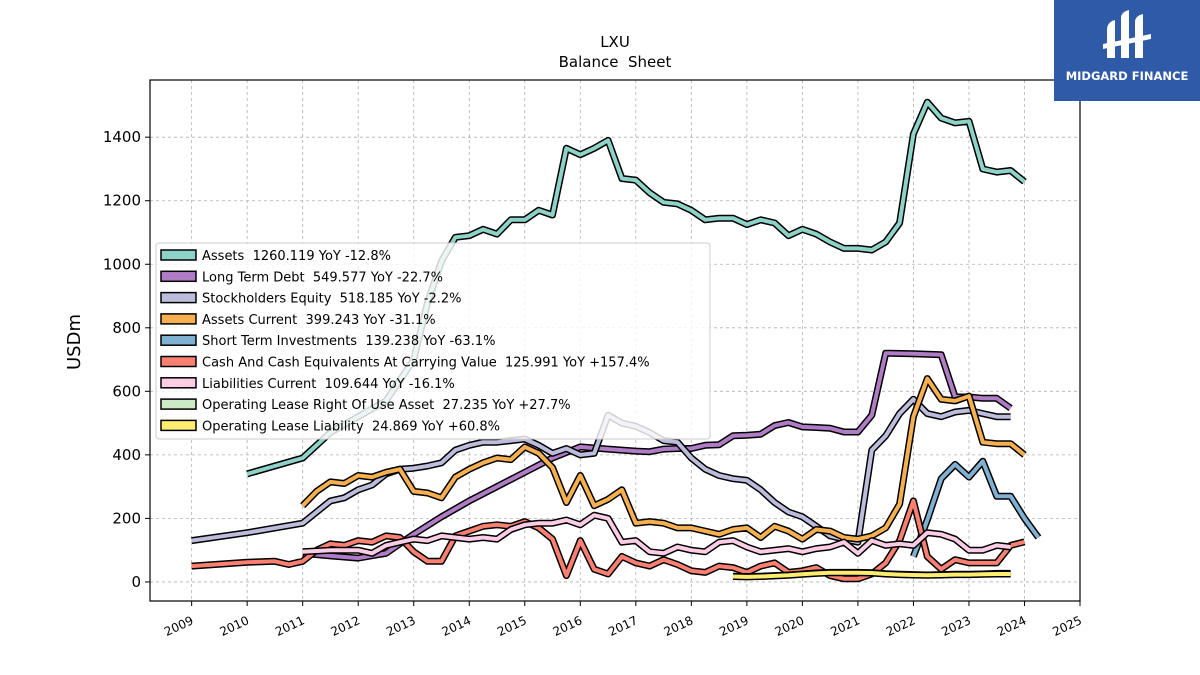 This screenshot has width=1200, height=675. Describe the element at coordinates (122, 201) in the screenshot. I see `y-tick-label: 1200` at that location.